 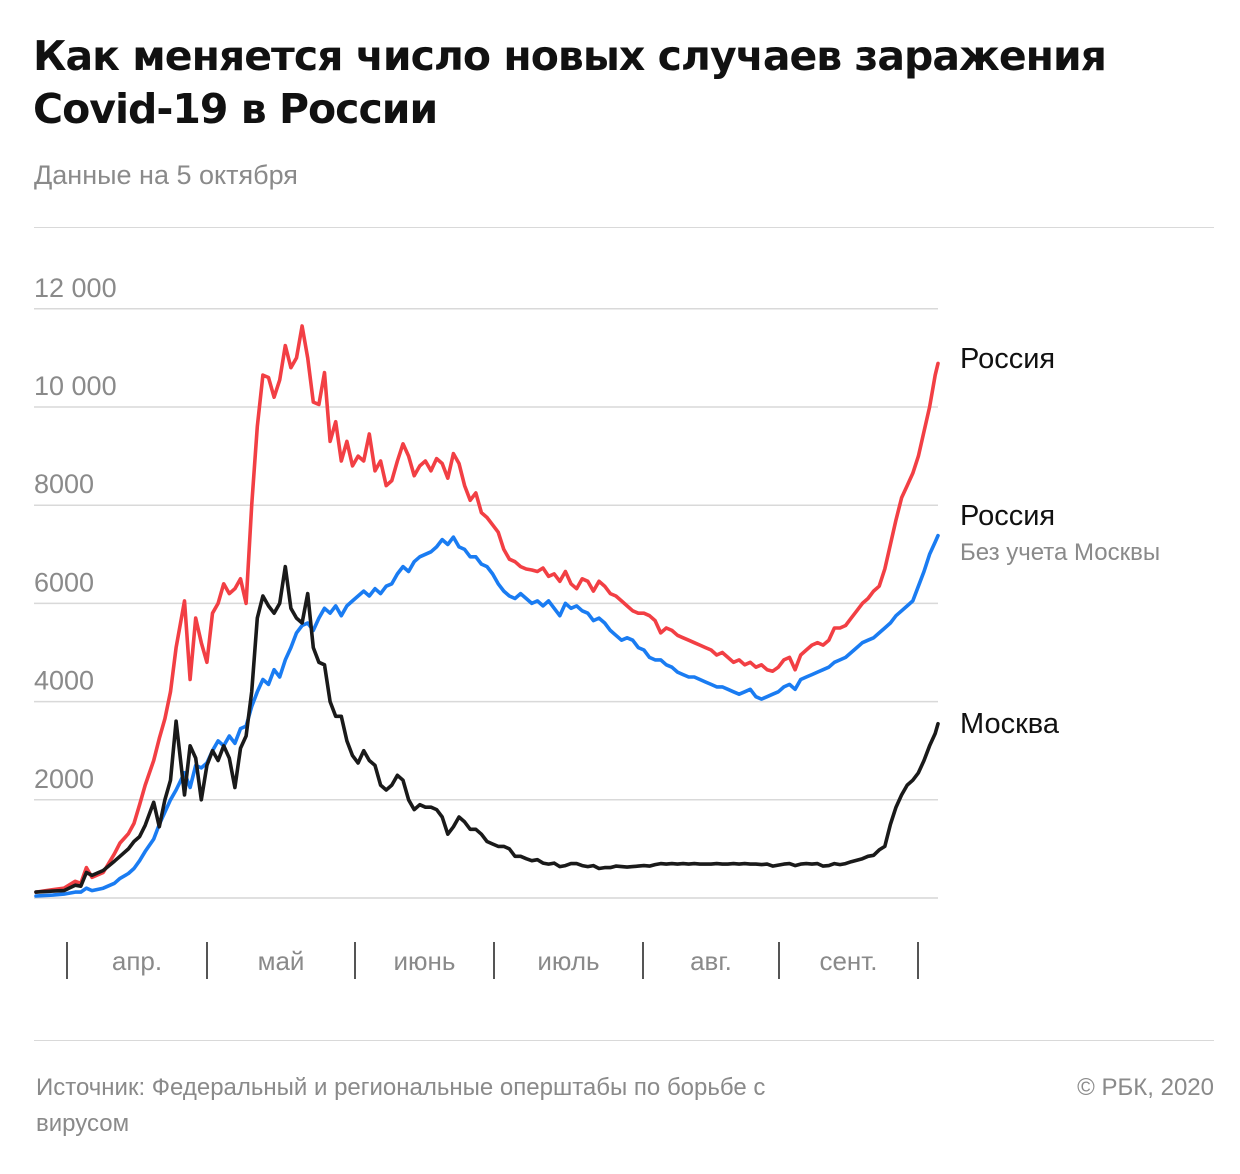 I want to click on series-label: Москва, so click(x=1010, y=724).